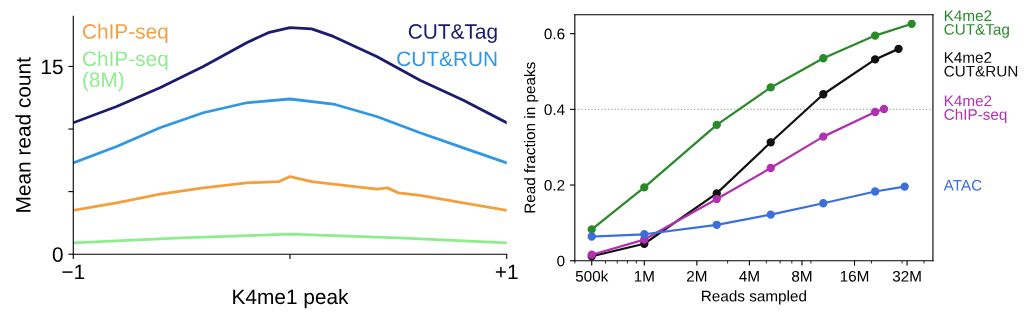 Image resolution: width=1032 pixels, height=328 pixels. Describe the element at coordinates (697, 276) in the screenshot. I see `x-tick-label: 2M` at that location.